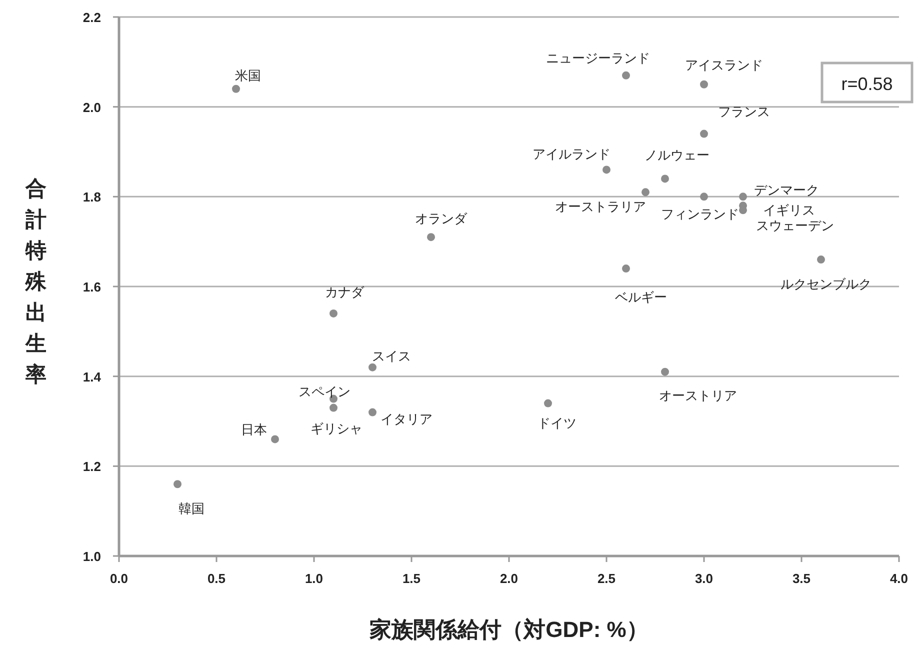 This screenshot has height=662, width=915. Describe the element at coordinates (571, 154) in the screenshot. I see `annotation: アイルランド` at that location.